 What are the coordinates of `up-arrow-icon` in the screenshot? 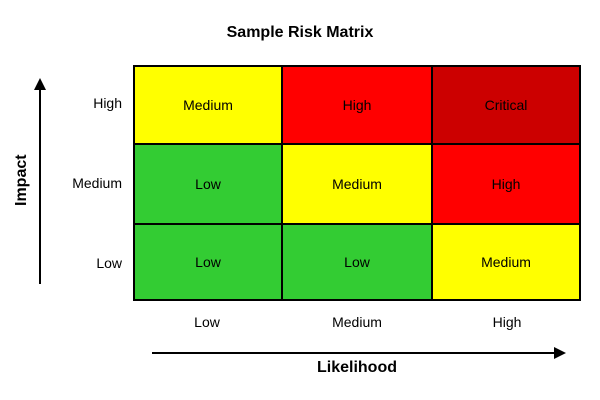 It's located at (40, 84).